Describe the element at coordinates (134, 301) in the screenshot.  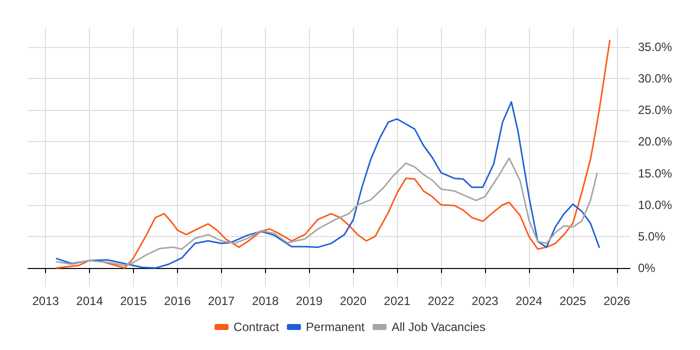
I see `x-tick-label: 2015` at that location.